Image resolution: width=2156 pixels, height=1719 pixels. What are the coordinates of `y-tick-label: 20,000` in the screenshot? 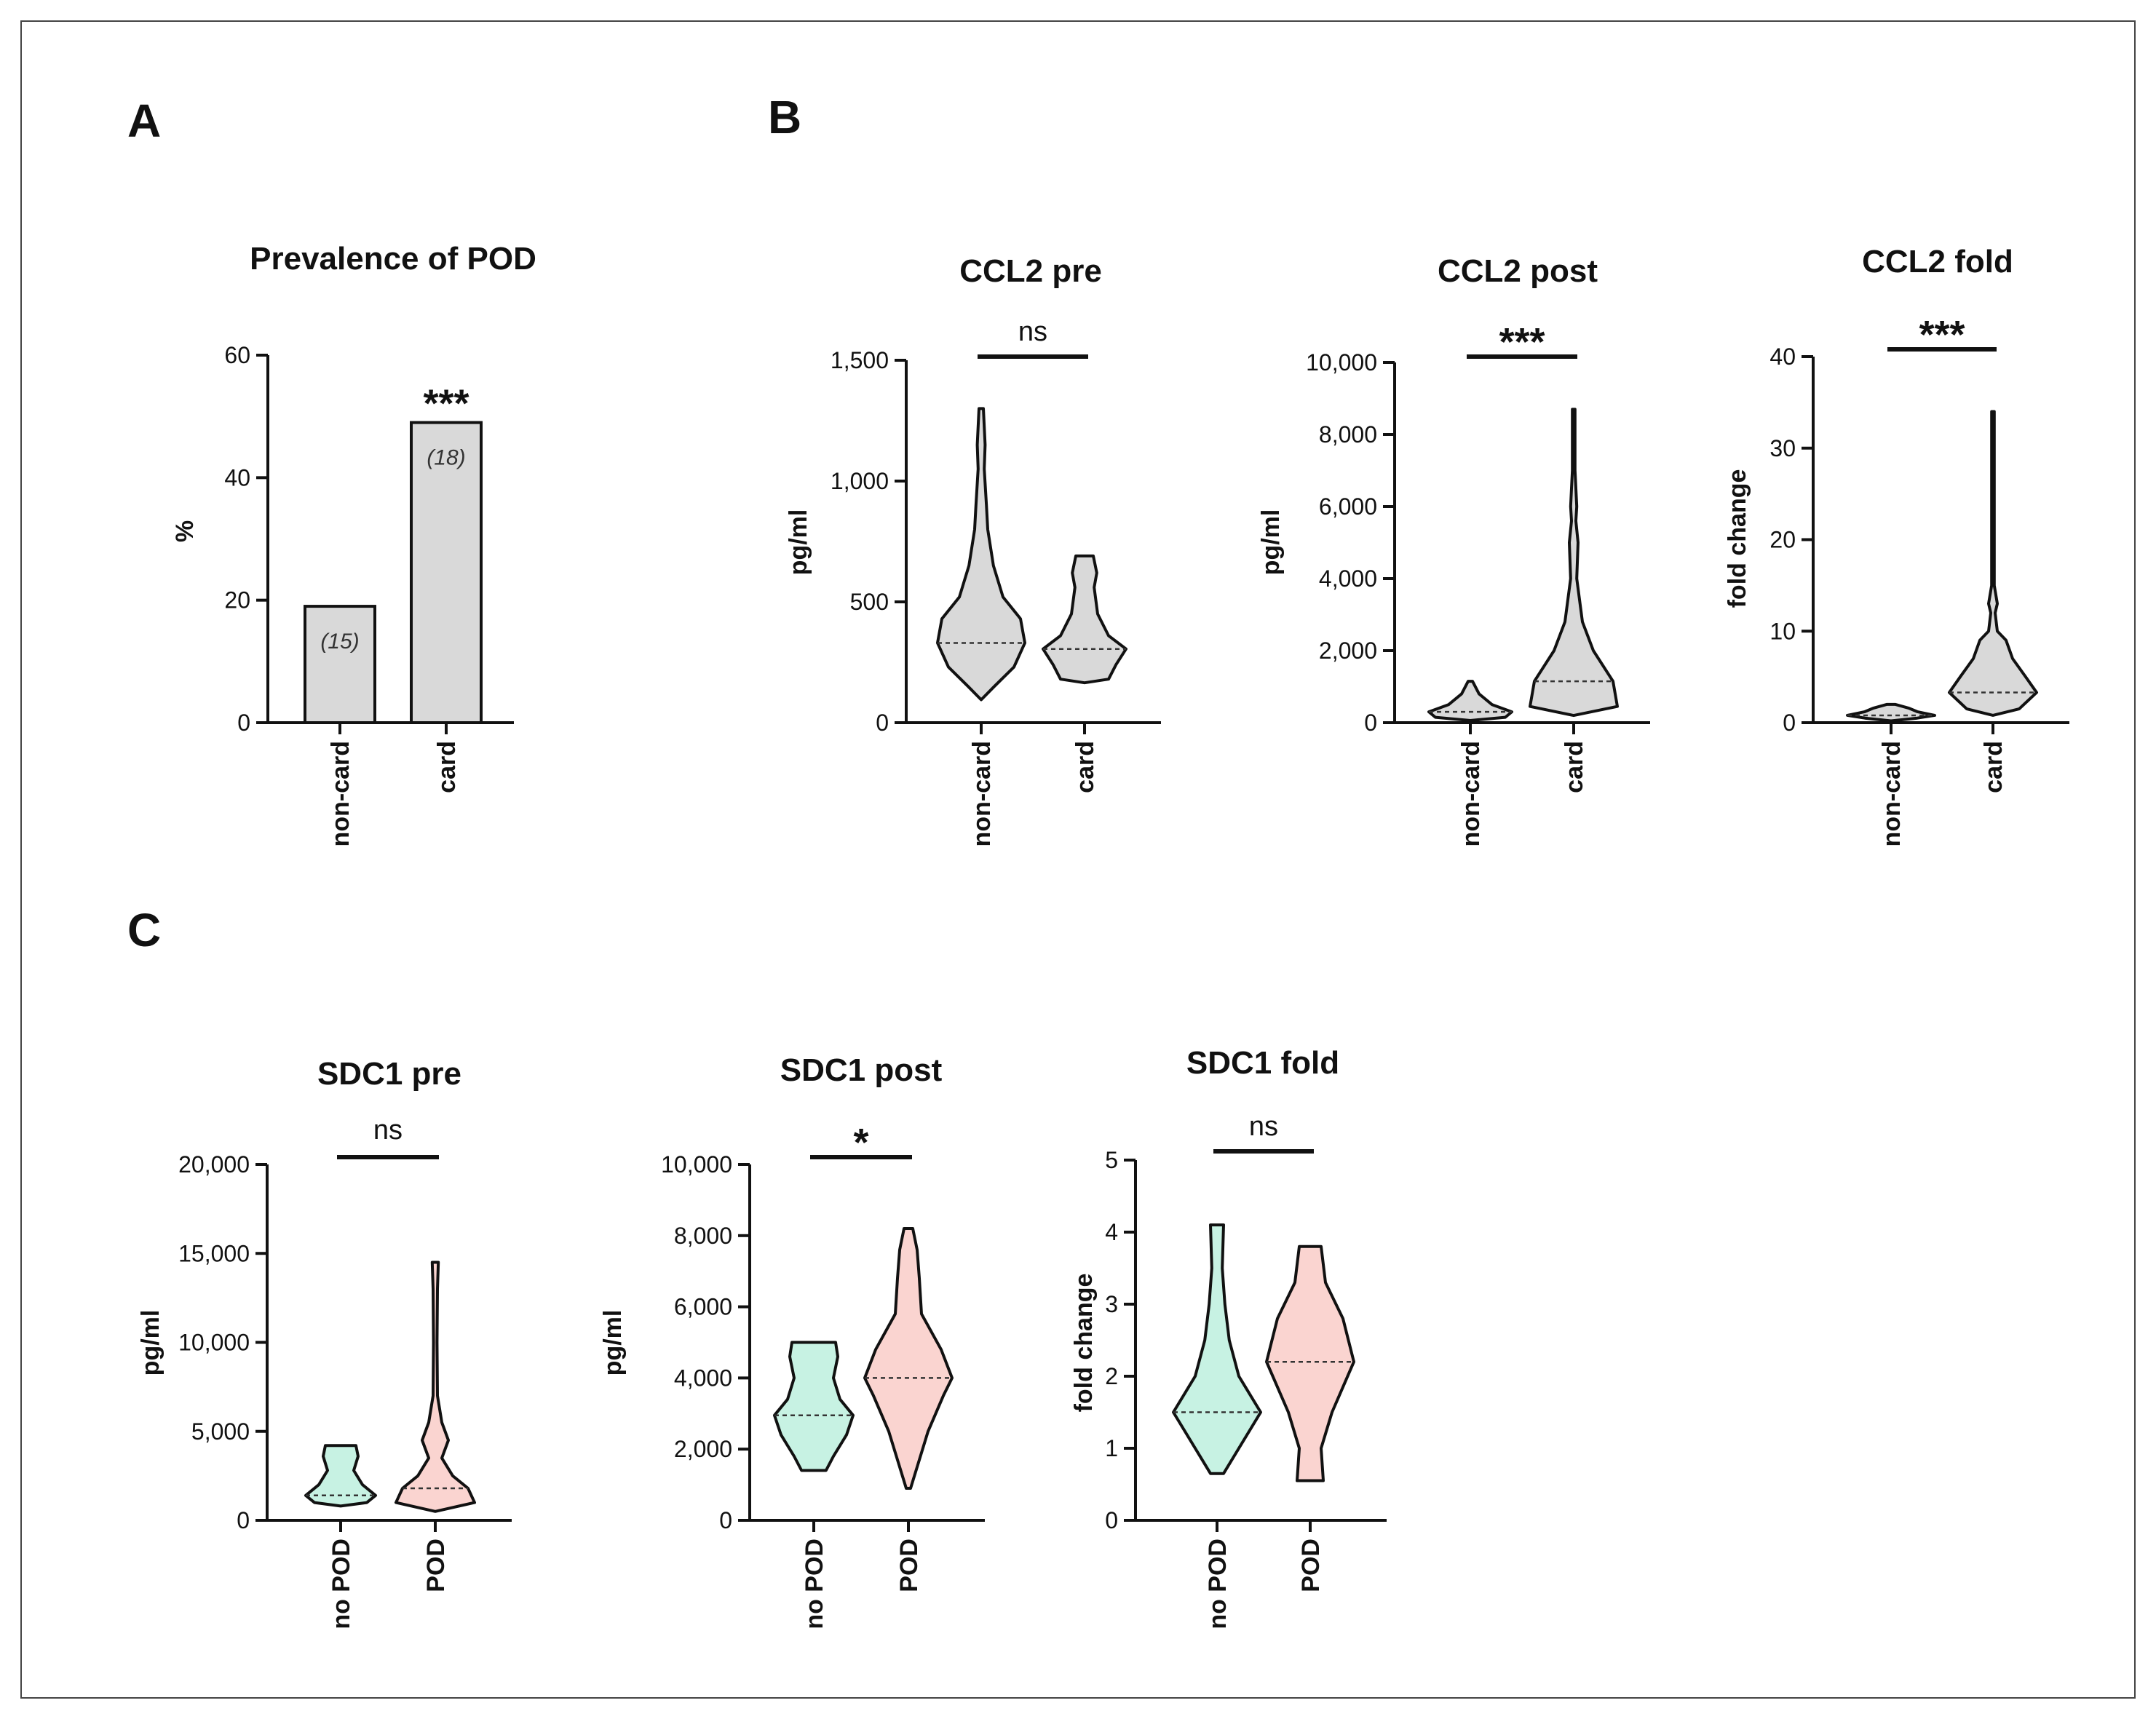 It's located at (214, 1164).